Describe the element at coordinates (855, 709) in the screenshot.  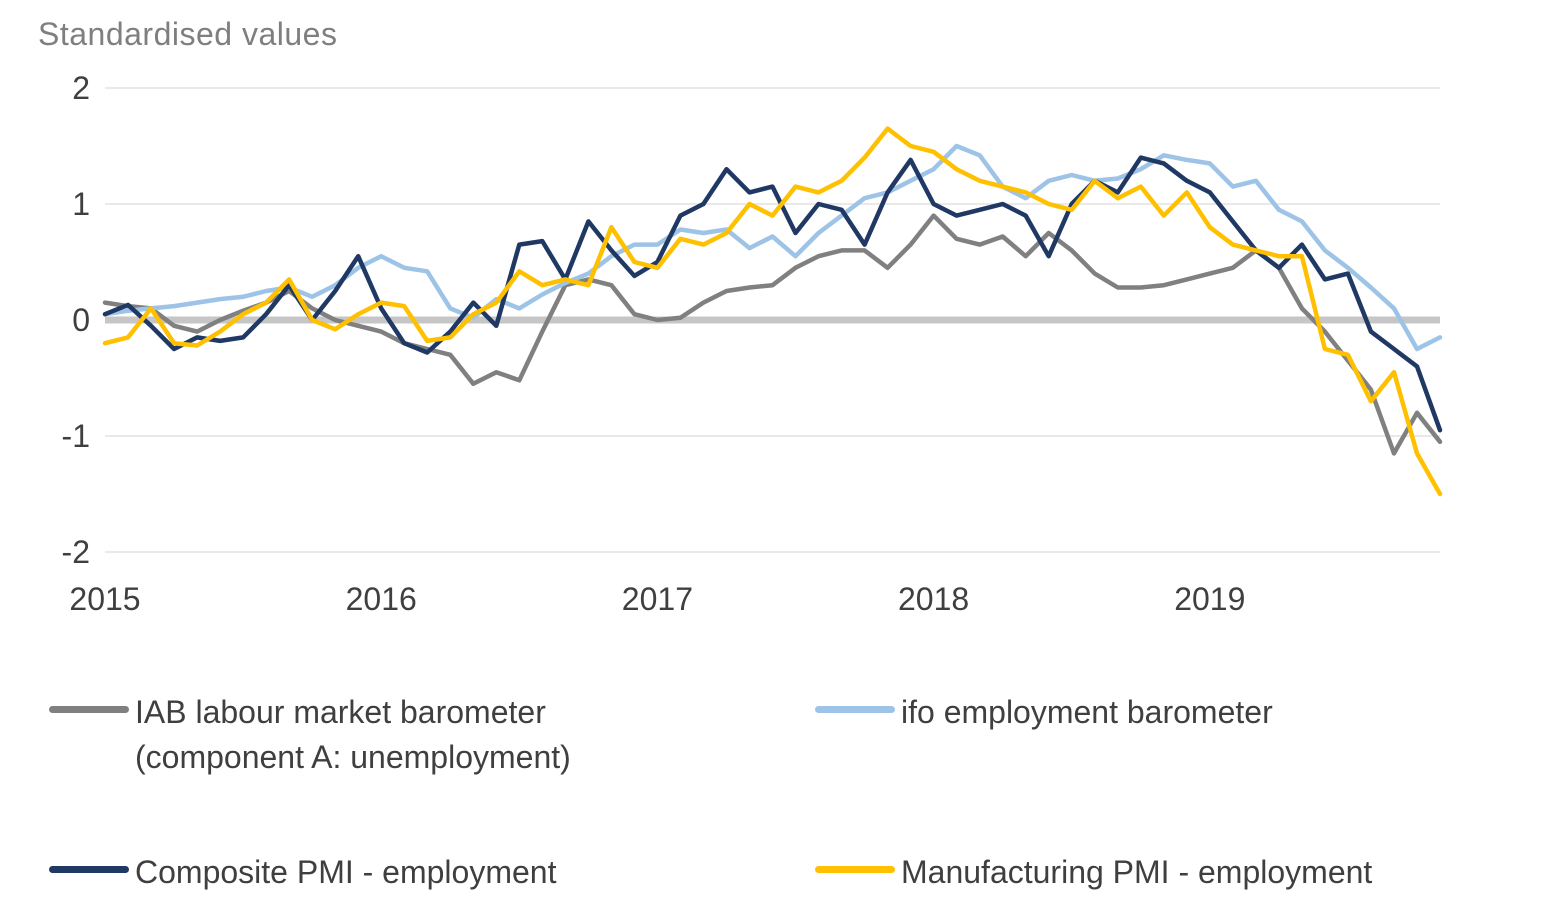
I see `legend-swatch-ifo-icon` at that location.